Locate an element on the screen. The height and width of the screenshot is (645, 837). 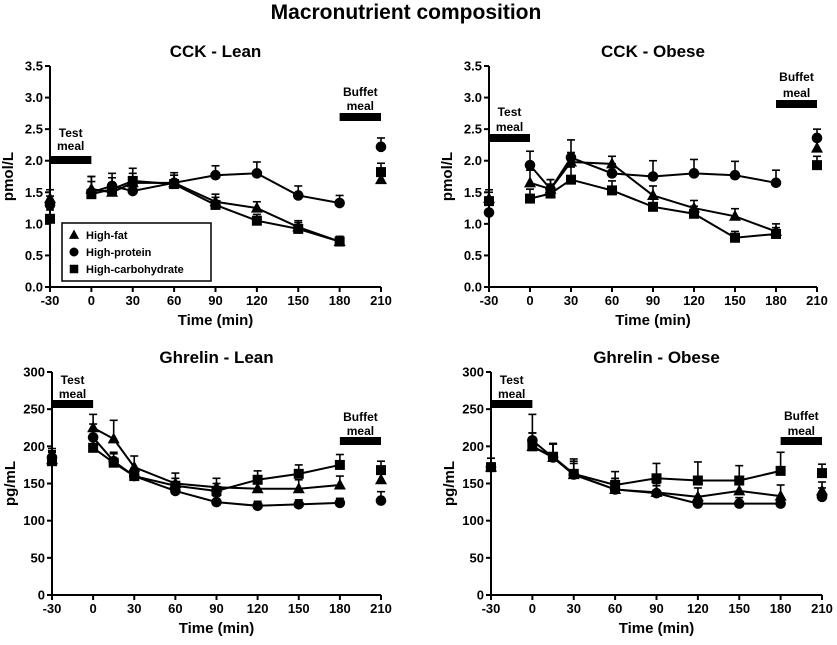
y-tick-label: 2.5 is located at coordinates (34, 129).